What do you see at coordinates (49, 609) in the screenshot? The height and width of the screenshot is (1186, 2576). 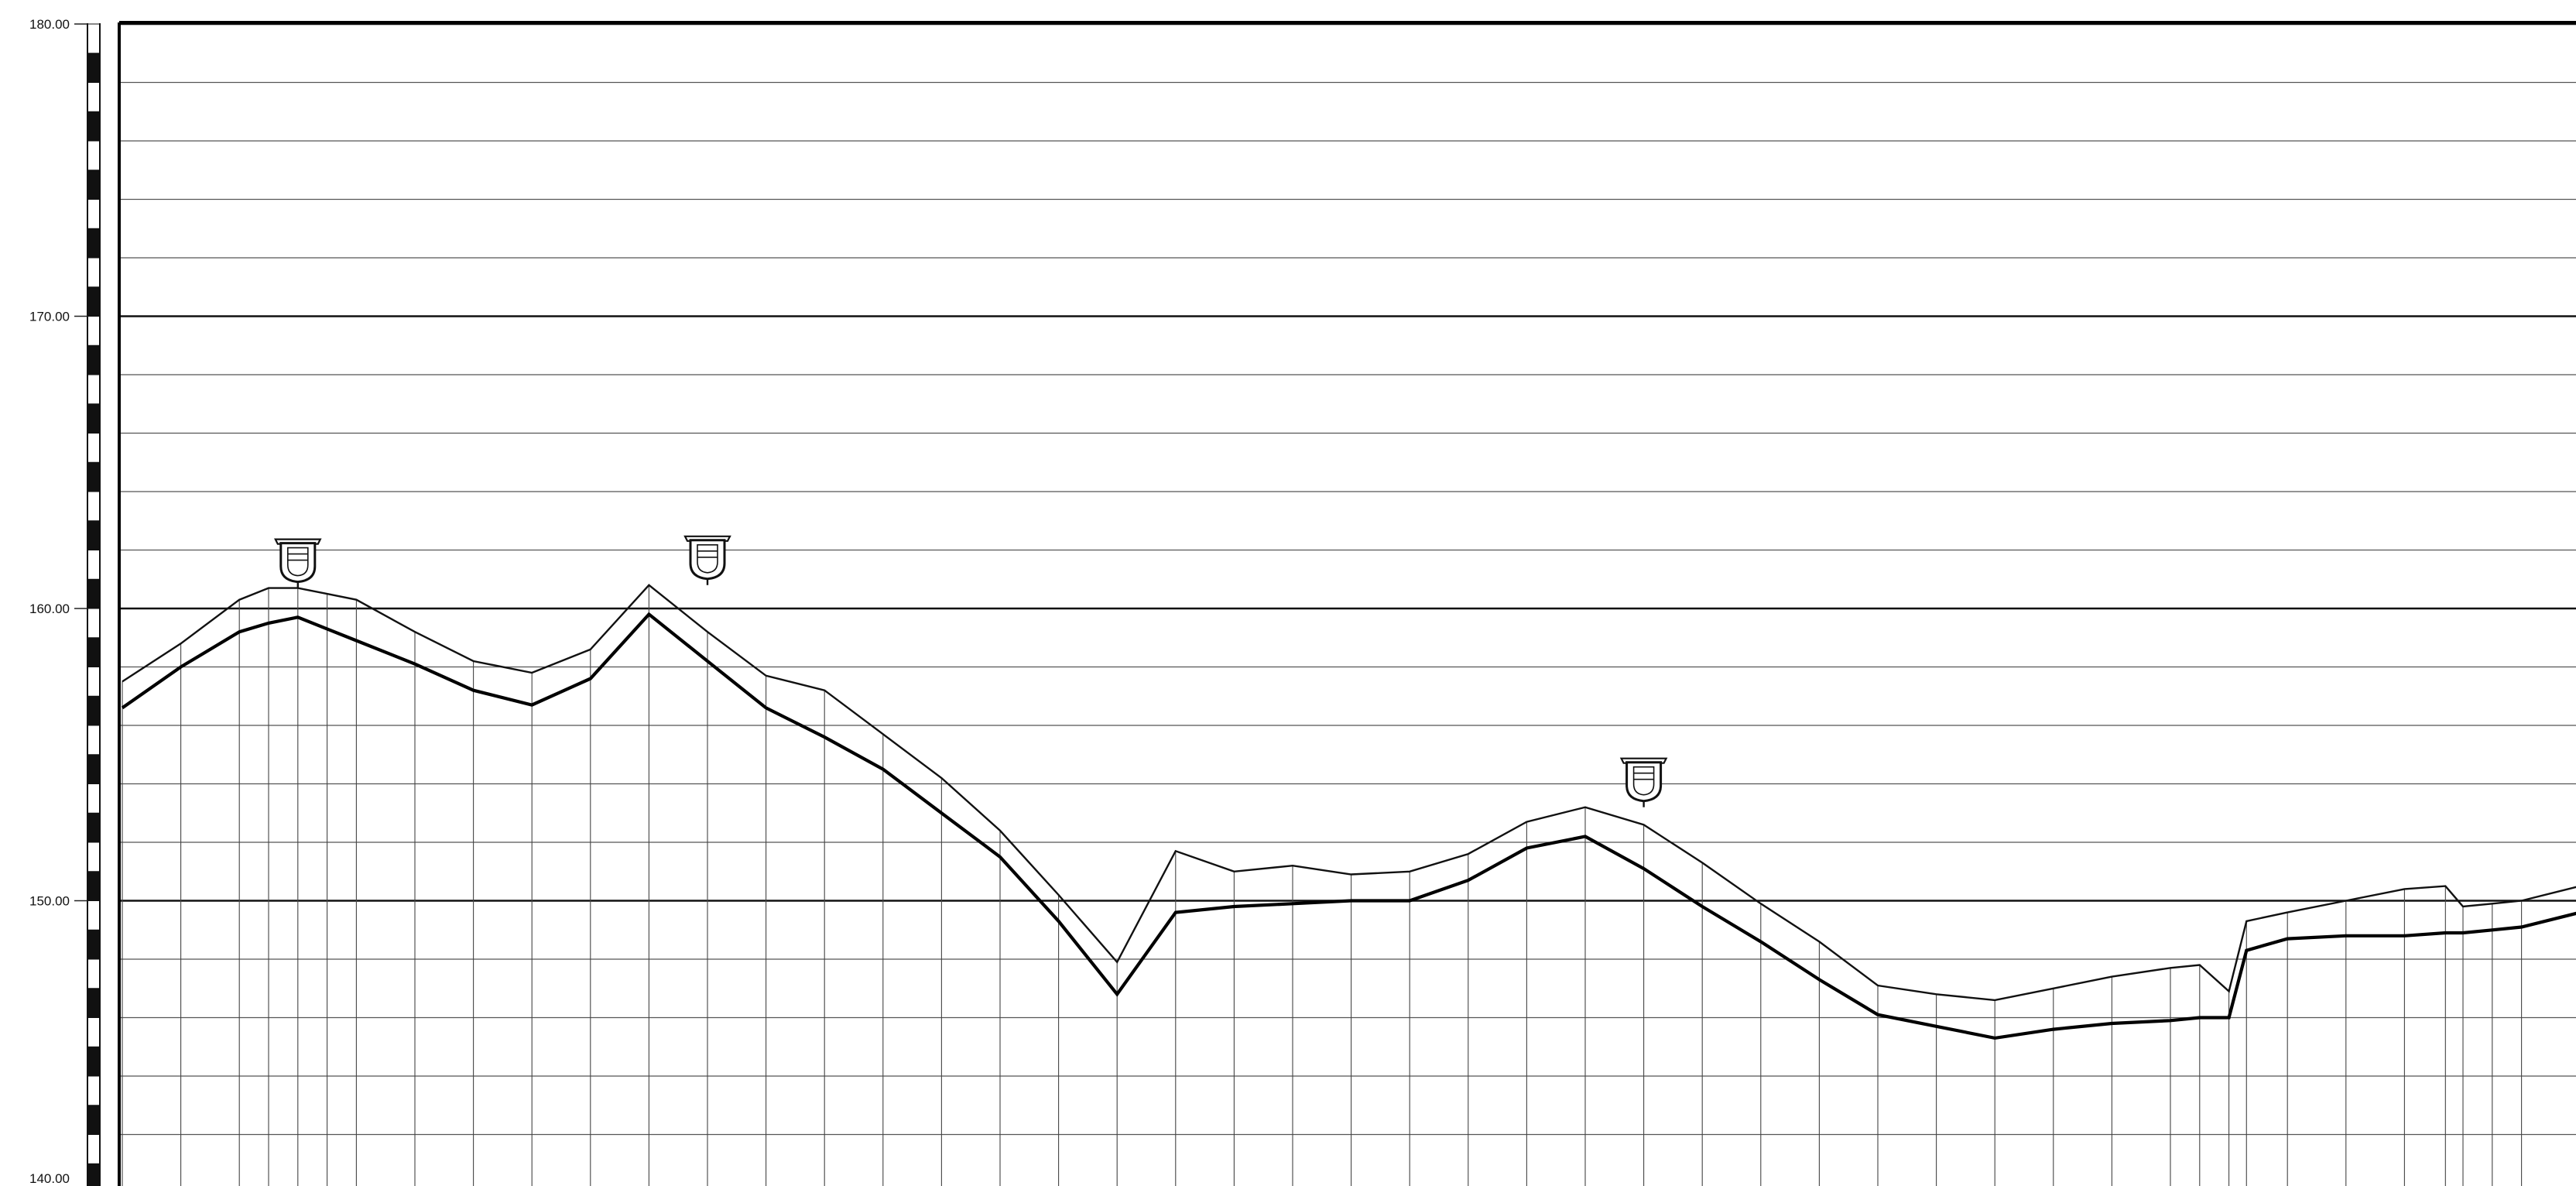 I see `y-tick-label: 160.00` at bounding box center [49, 609].